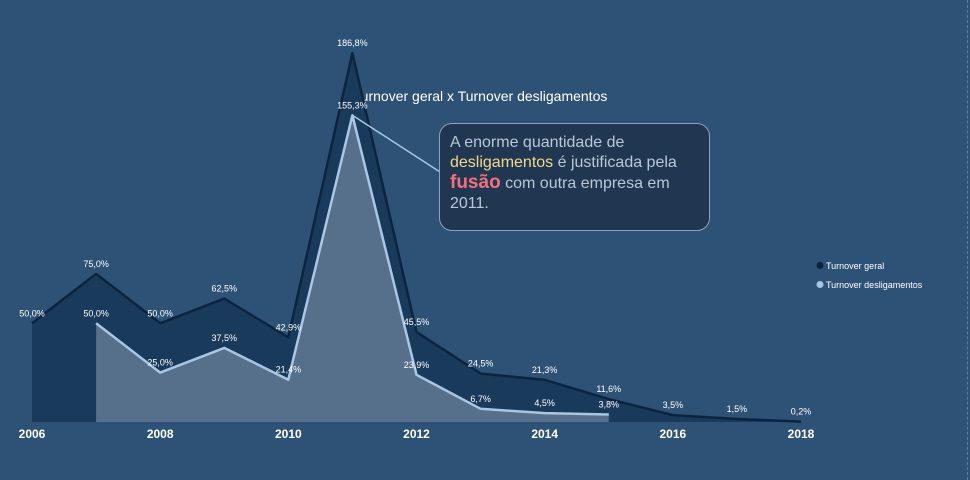 Image resolution: width=970 pixels, height=480 pixels. I want to click on x-axis: 2006 2008 2010 2012 2014 2016 2018, so click(417, 434).